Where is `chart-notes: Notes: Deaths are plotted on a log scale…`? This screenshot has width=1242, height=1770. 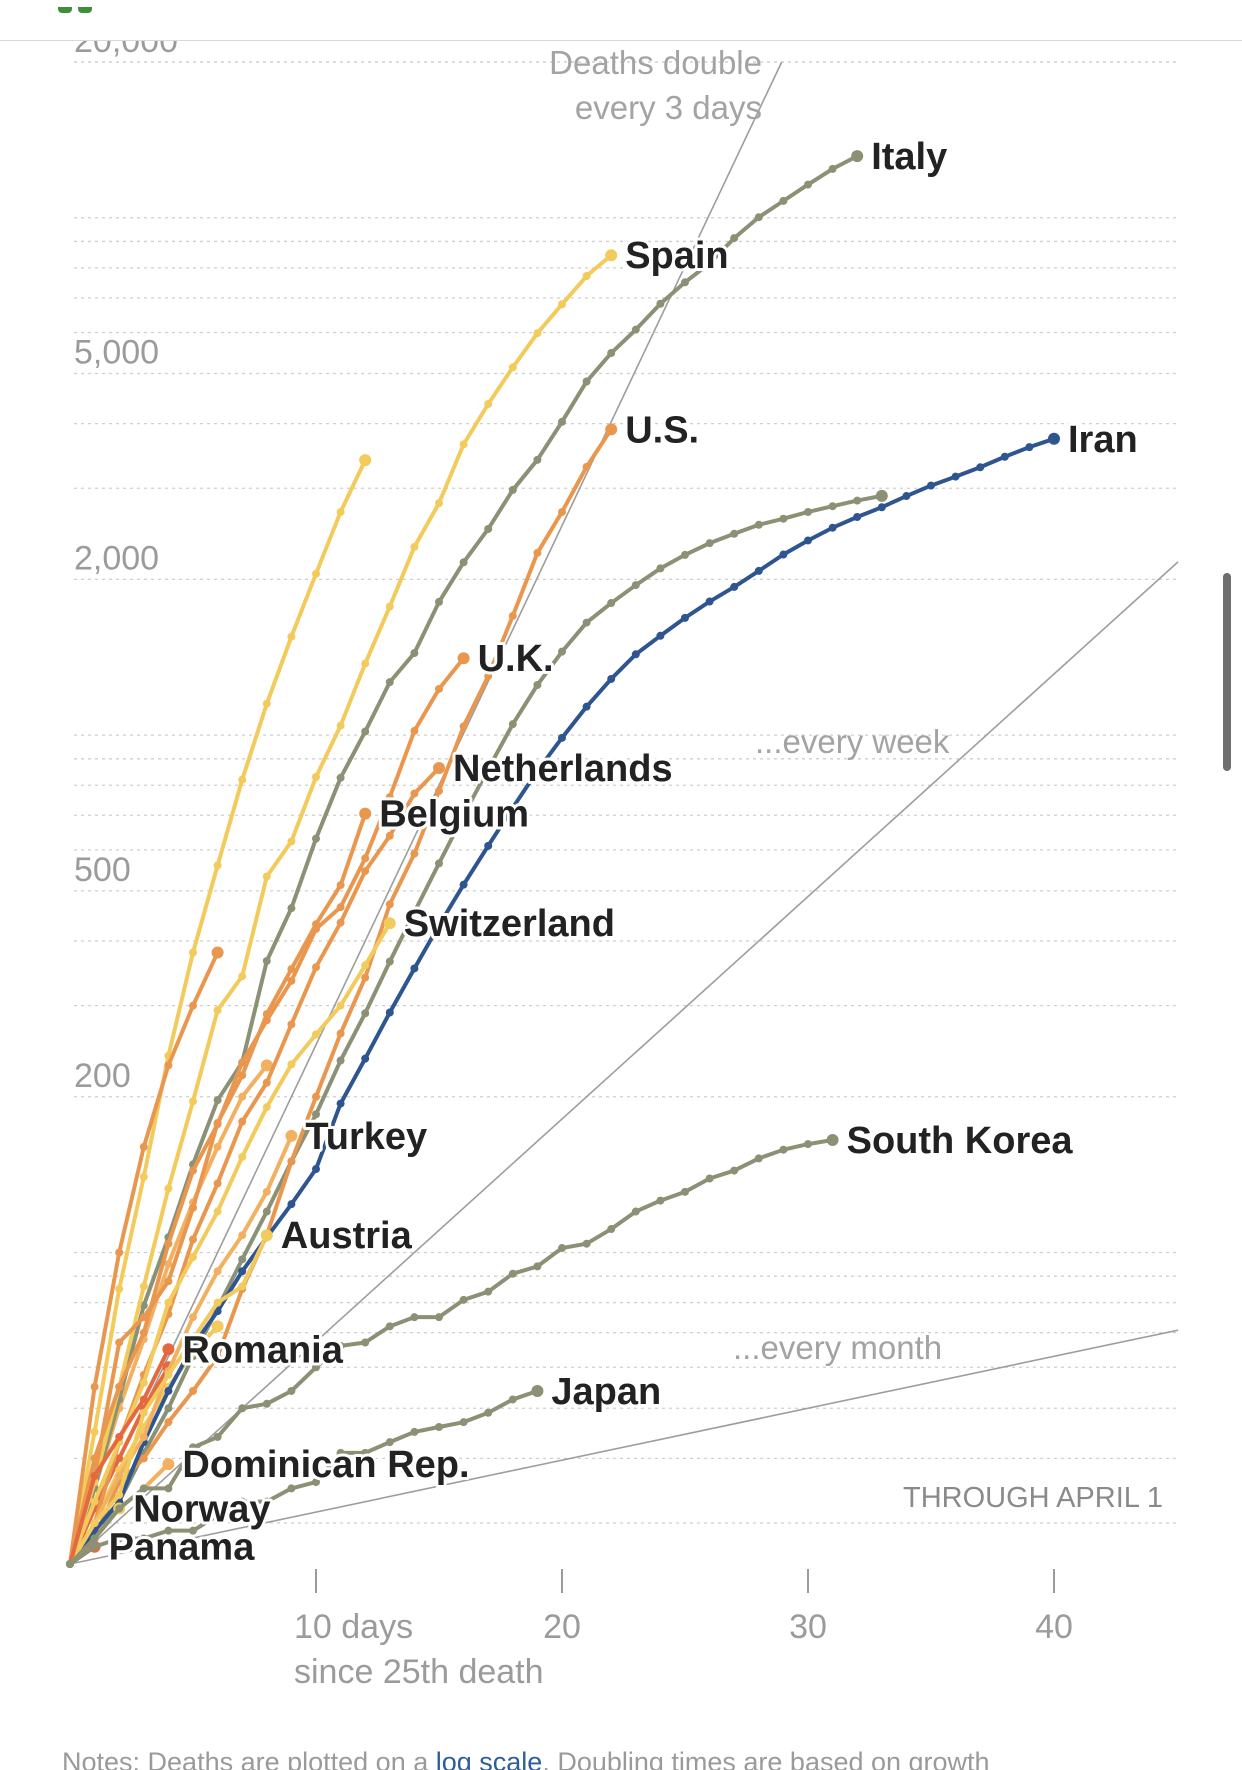
chart-notes: Notes: Deaths are plotted on a log scale… is located at coordinates (647, 1756).